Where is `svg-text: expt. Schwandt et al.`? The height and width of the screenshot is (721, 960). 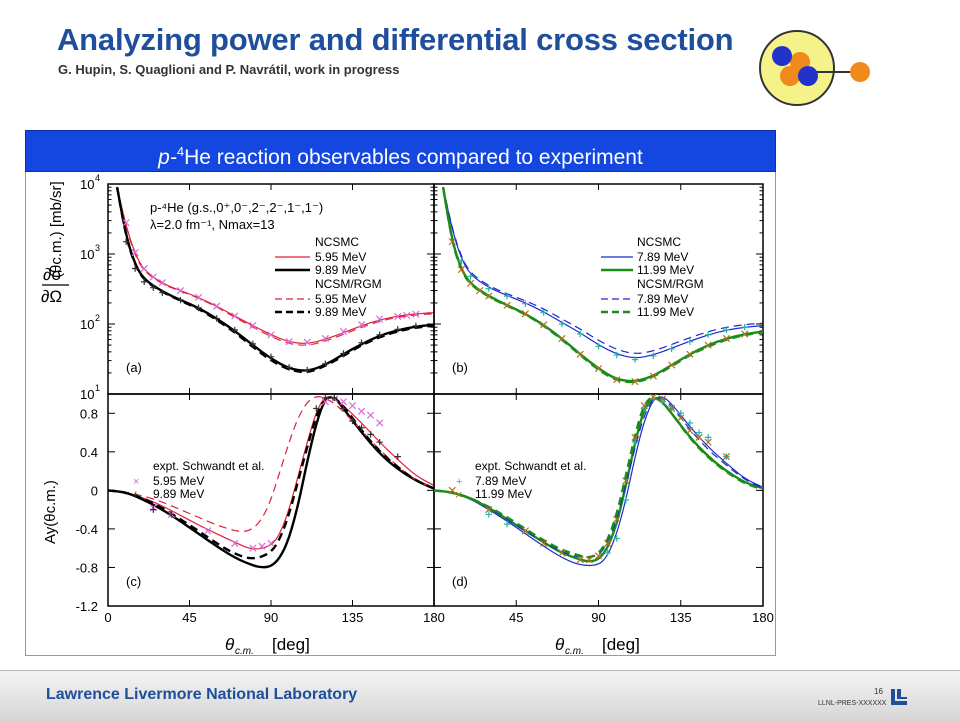 svg-text: expt. Schwandt et al. is located at coordinates (530, 466).